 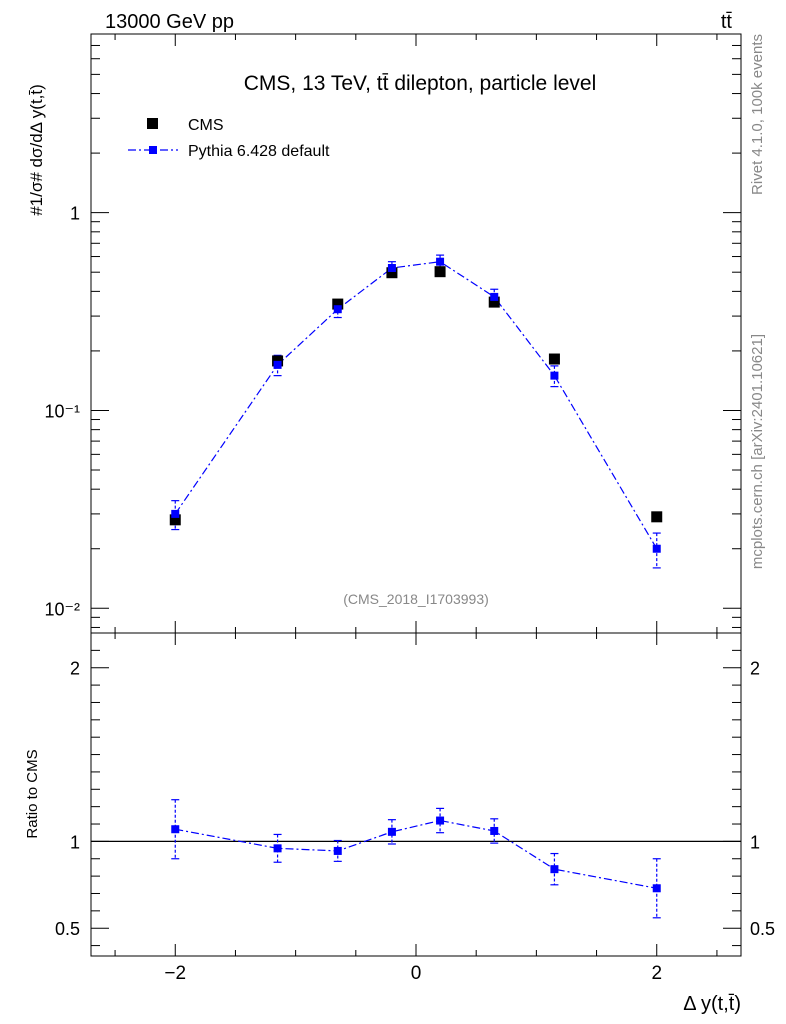 I want to click on y-tick-label: 10⁻², so click(x=62, y=609).